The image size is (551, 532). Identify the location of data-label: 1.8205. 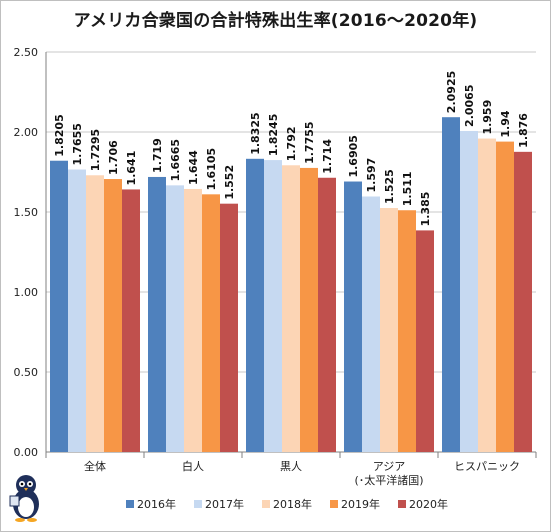
(59, 135).